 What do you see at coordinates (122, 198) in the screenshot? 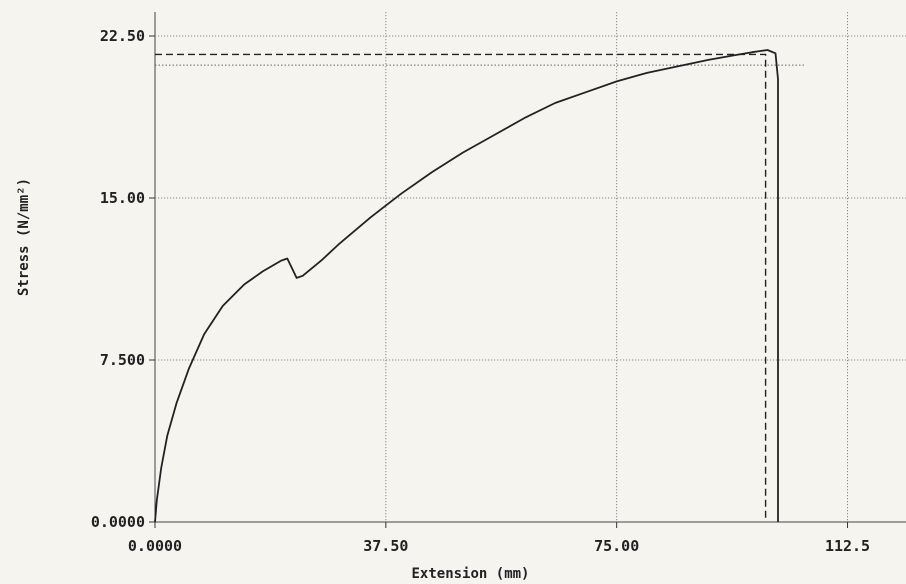
I see `y-tick-label: 15.00` at bounding box center [122, 198].